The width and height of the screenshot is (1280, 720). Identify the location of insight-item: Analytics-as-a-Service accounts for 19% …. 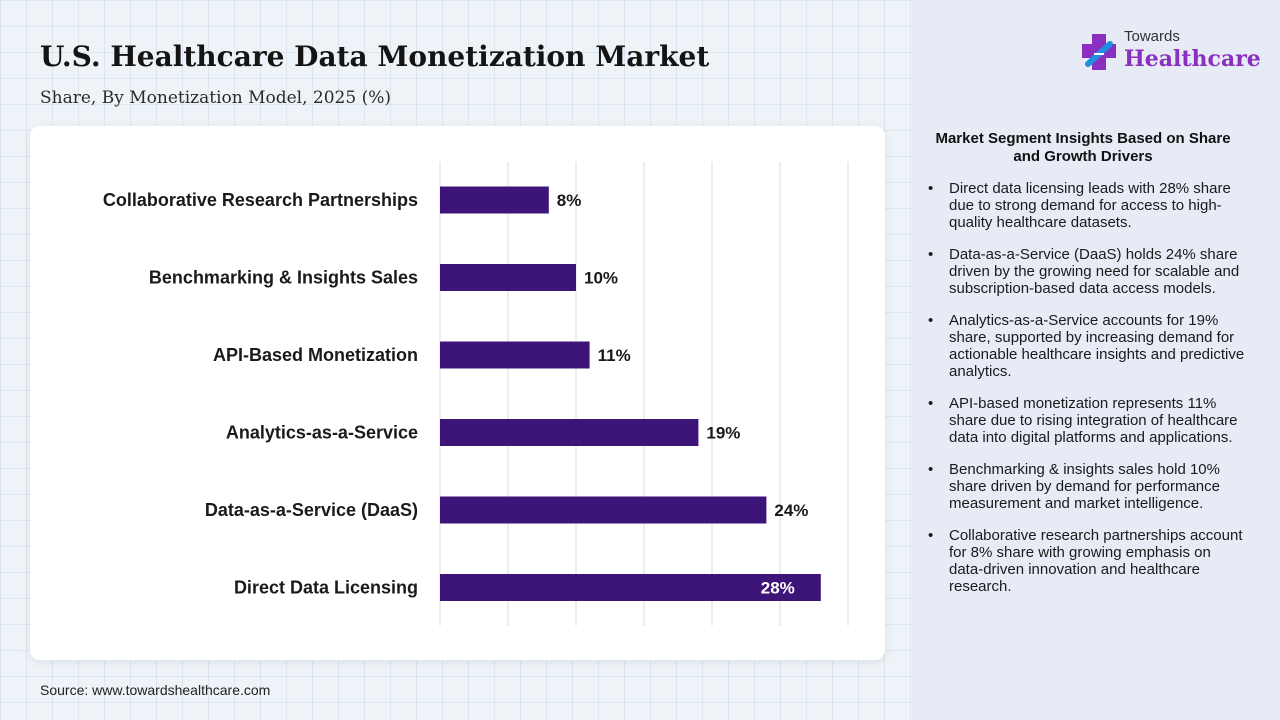
(1088, 346).